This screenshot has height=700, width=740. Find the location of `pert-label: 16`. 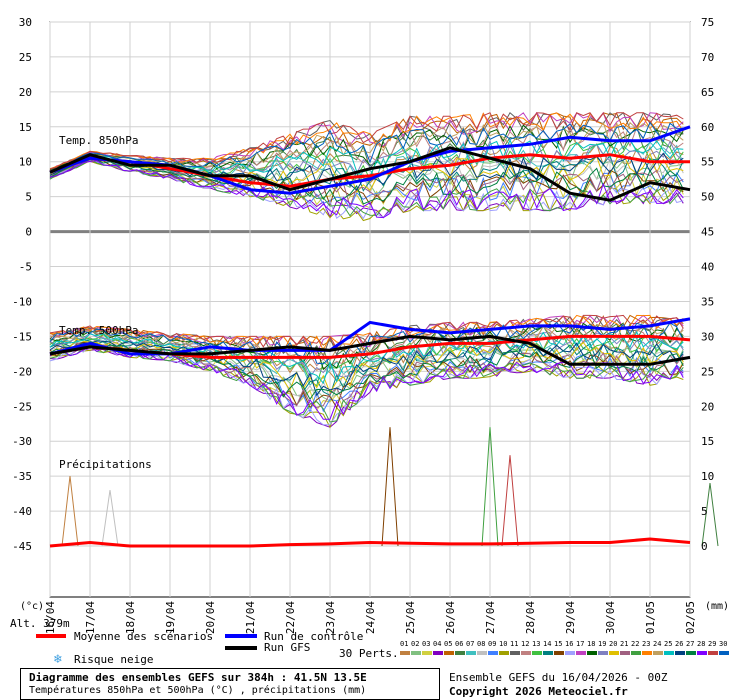

pert-label: 16 is located at coordinates (569, 644).